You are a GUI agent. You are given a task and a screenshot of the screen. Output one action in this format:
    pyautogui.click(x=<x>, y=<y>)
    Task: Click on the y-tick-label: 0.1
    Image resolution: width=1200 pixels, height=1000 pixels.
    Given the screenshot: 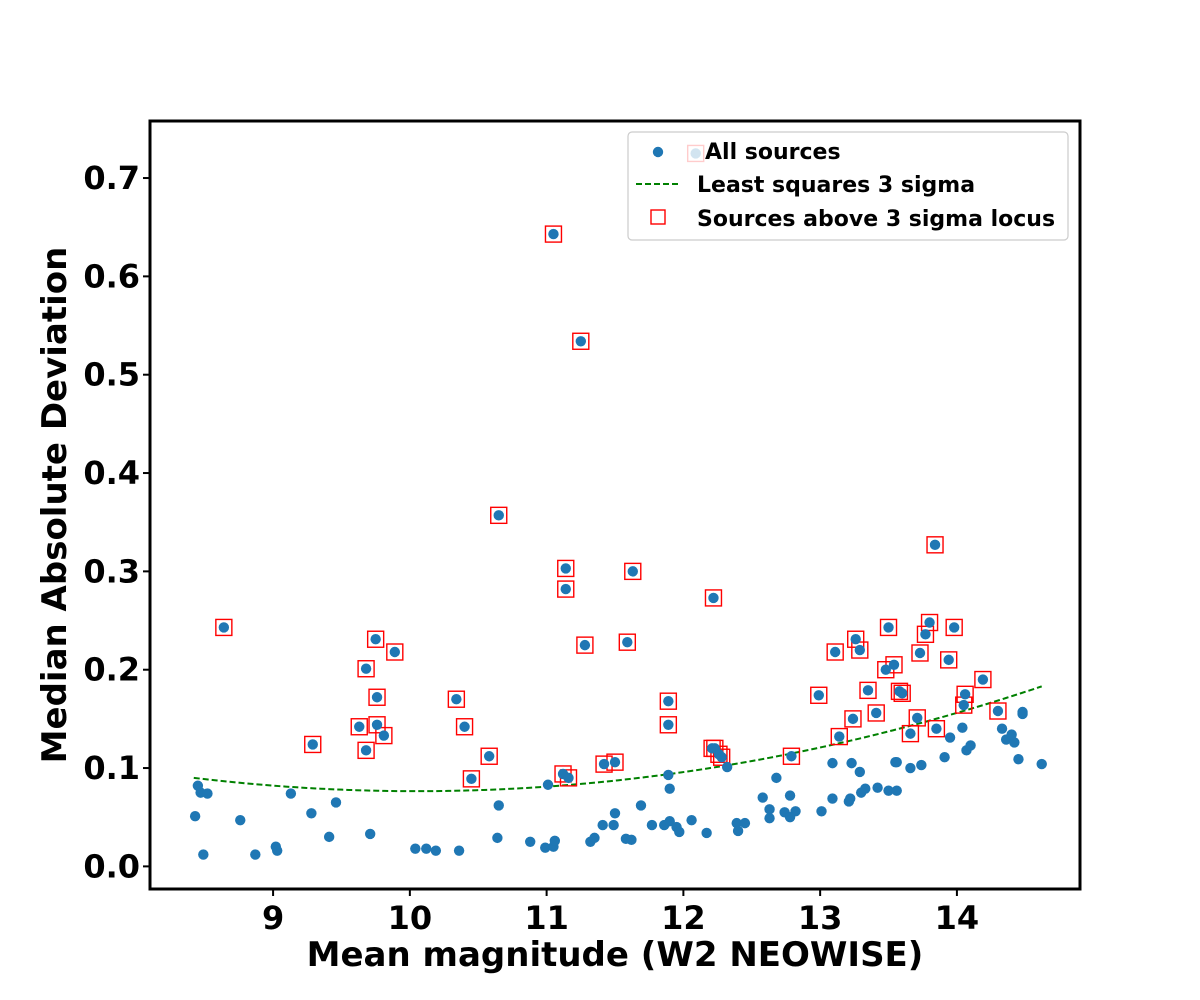 What is the action you would take?
    pyautogui.click(x=111, y=768)
    